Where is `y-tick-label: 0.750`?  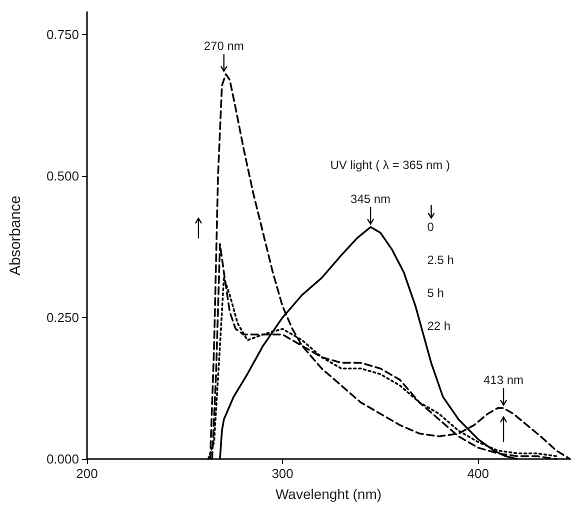
y-tick-label: 0.750 is located at coordinates (62, 34).